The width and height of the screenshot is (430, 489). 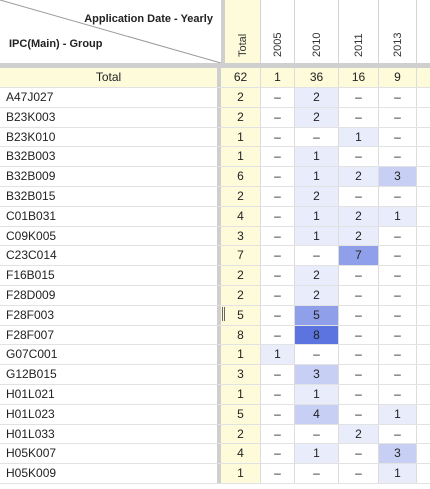 What do you see at coordinates (241, 315) in the screenshot?
I see `row-total-cell: 5` at bounding box center [241, 315].